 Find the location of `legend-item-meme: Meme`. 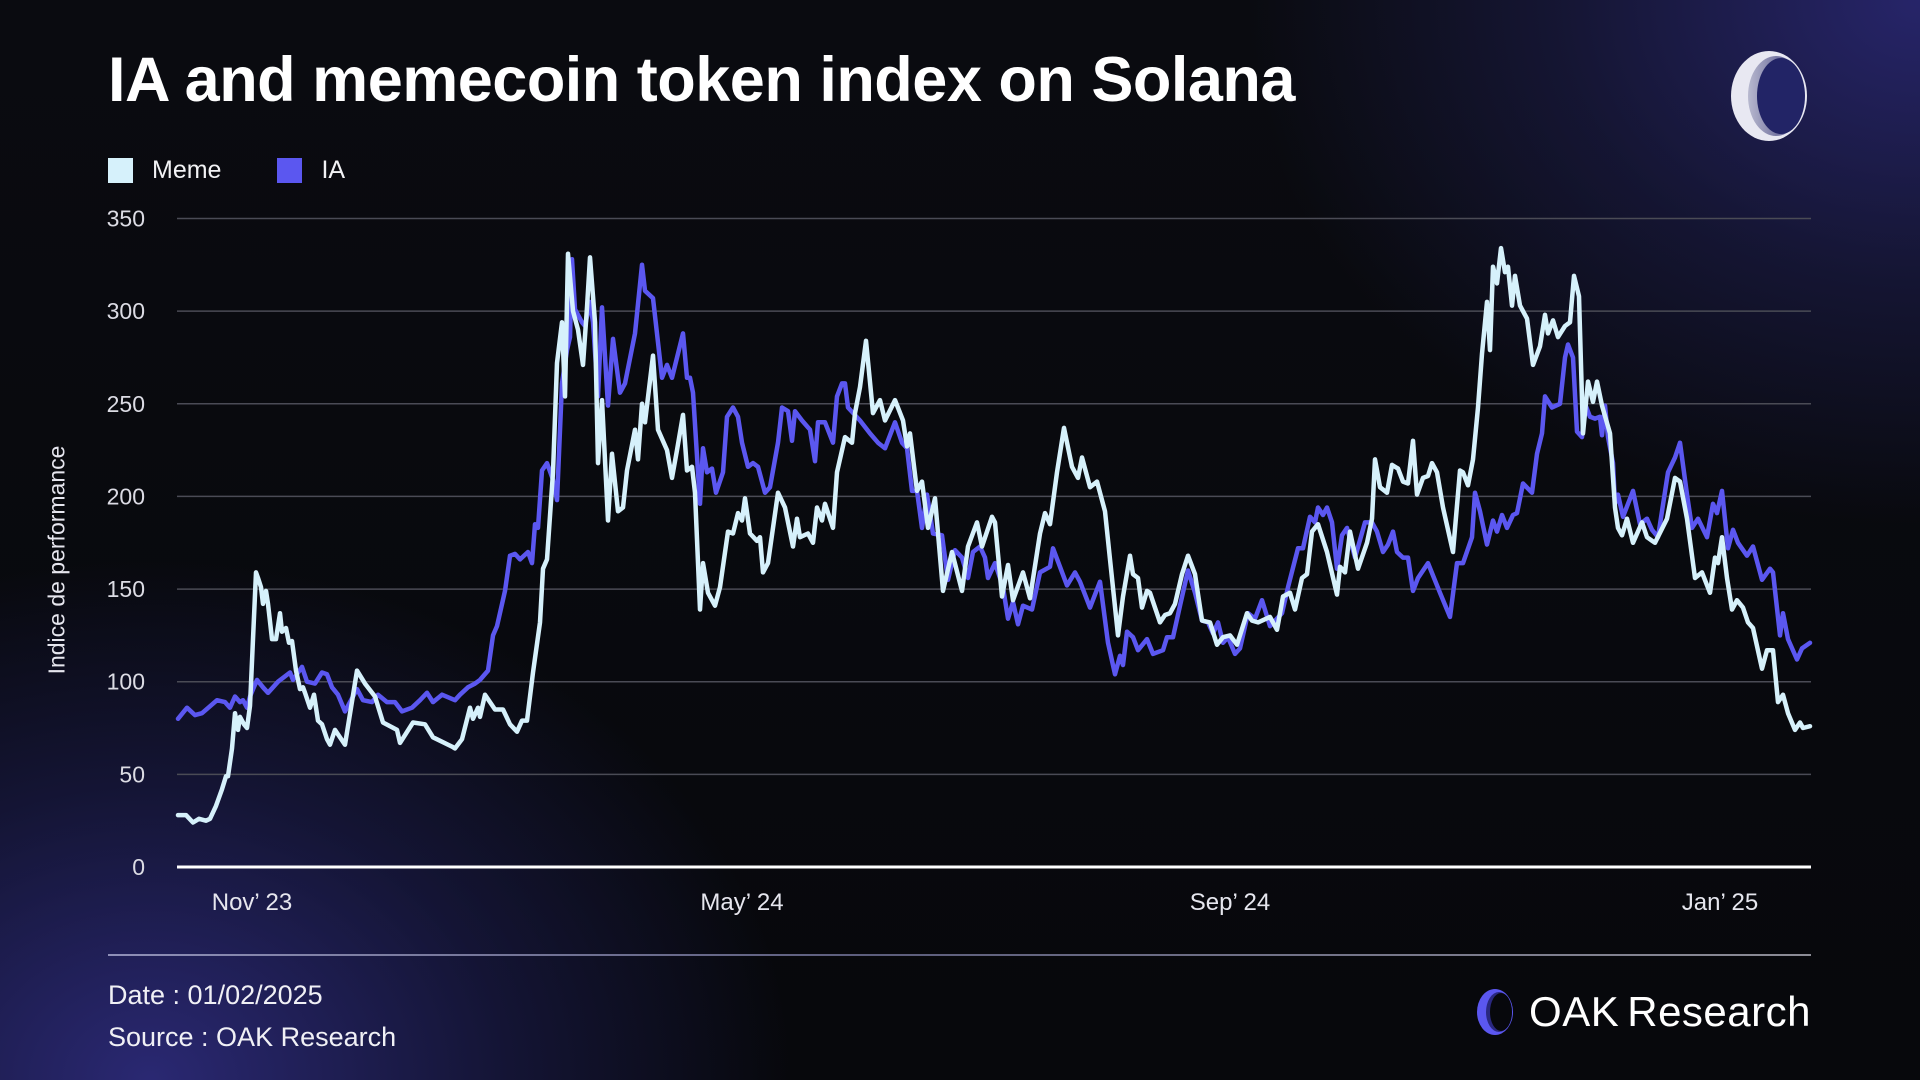

legend-item-meme: Meme is located at coordinates (164, 170).